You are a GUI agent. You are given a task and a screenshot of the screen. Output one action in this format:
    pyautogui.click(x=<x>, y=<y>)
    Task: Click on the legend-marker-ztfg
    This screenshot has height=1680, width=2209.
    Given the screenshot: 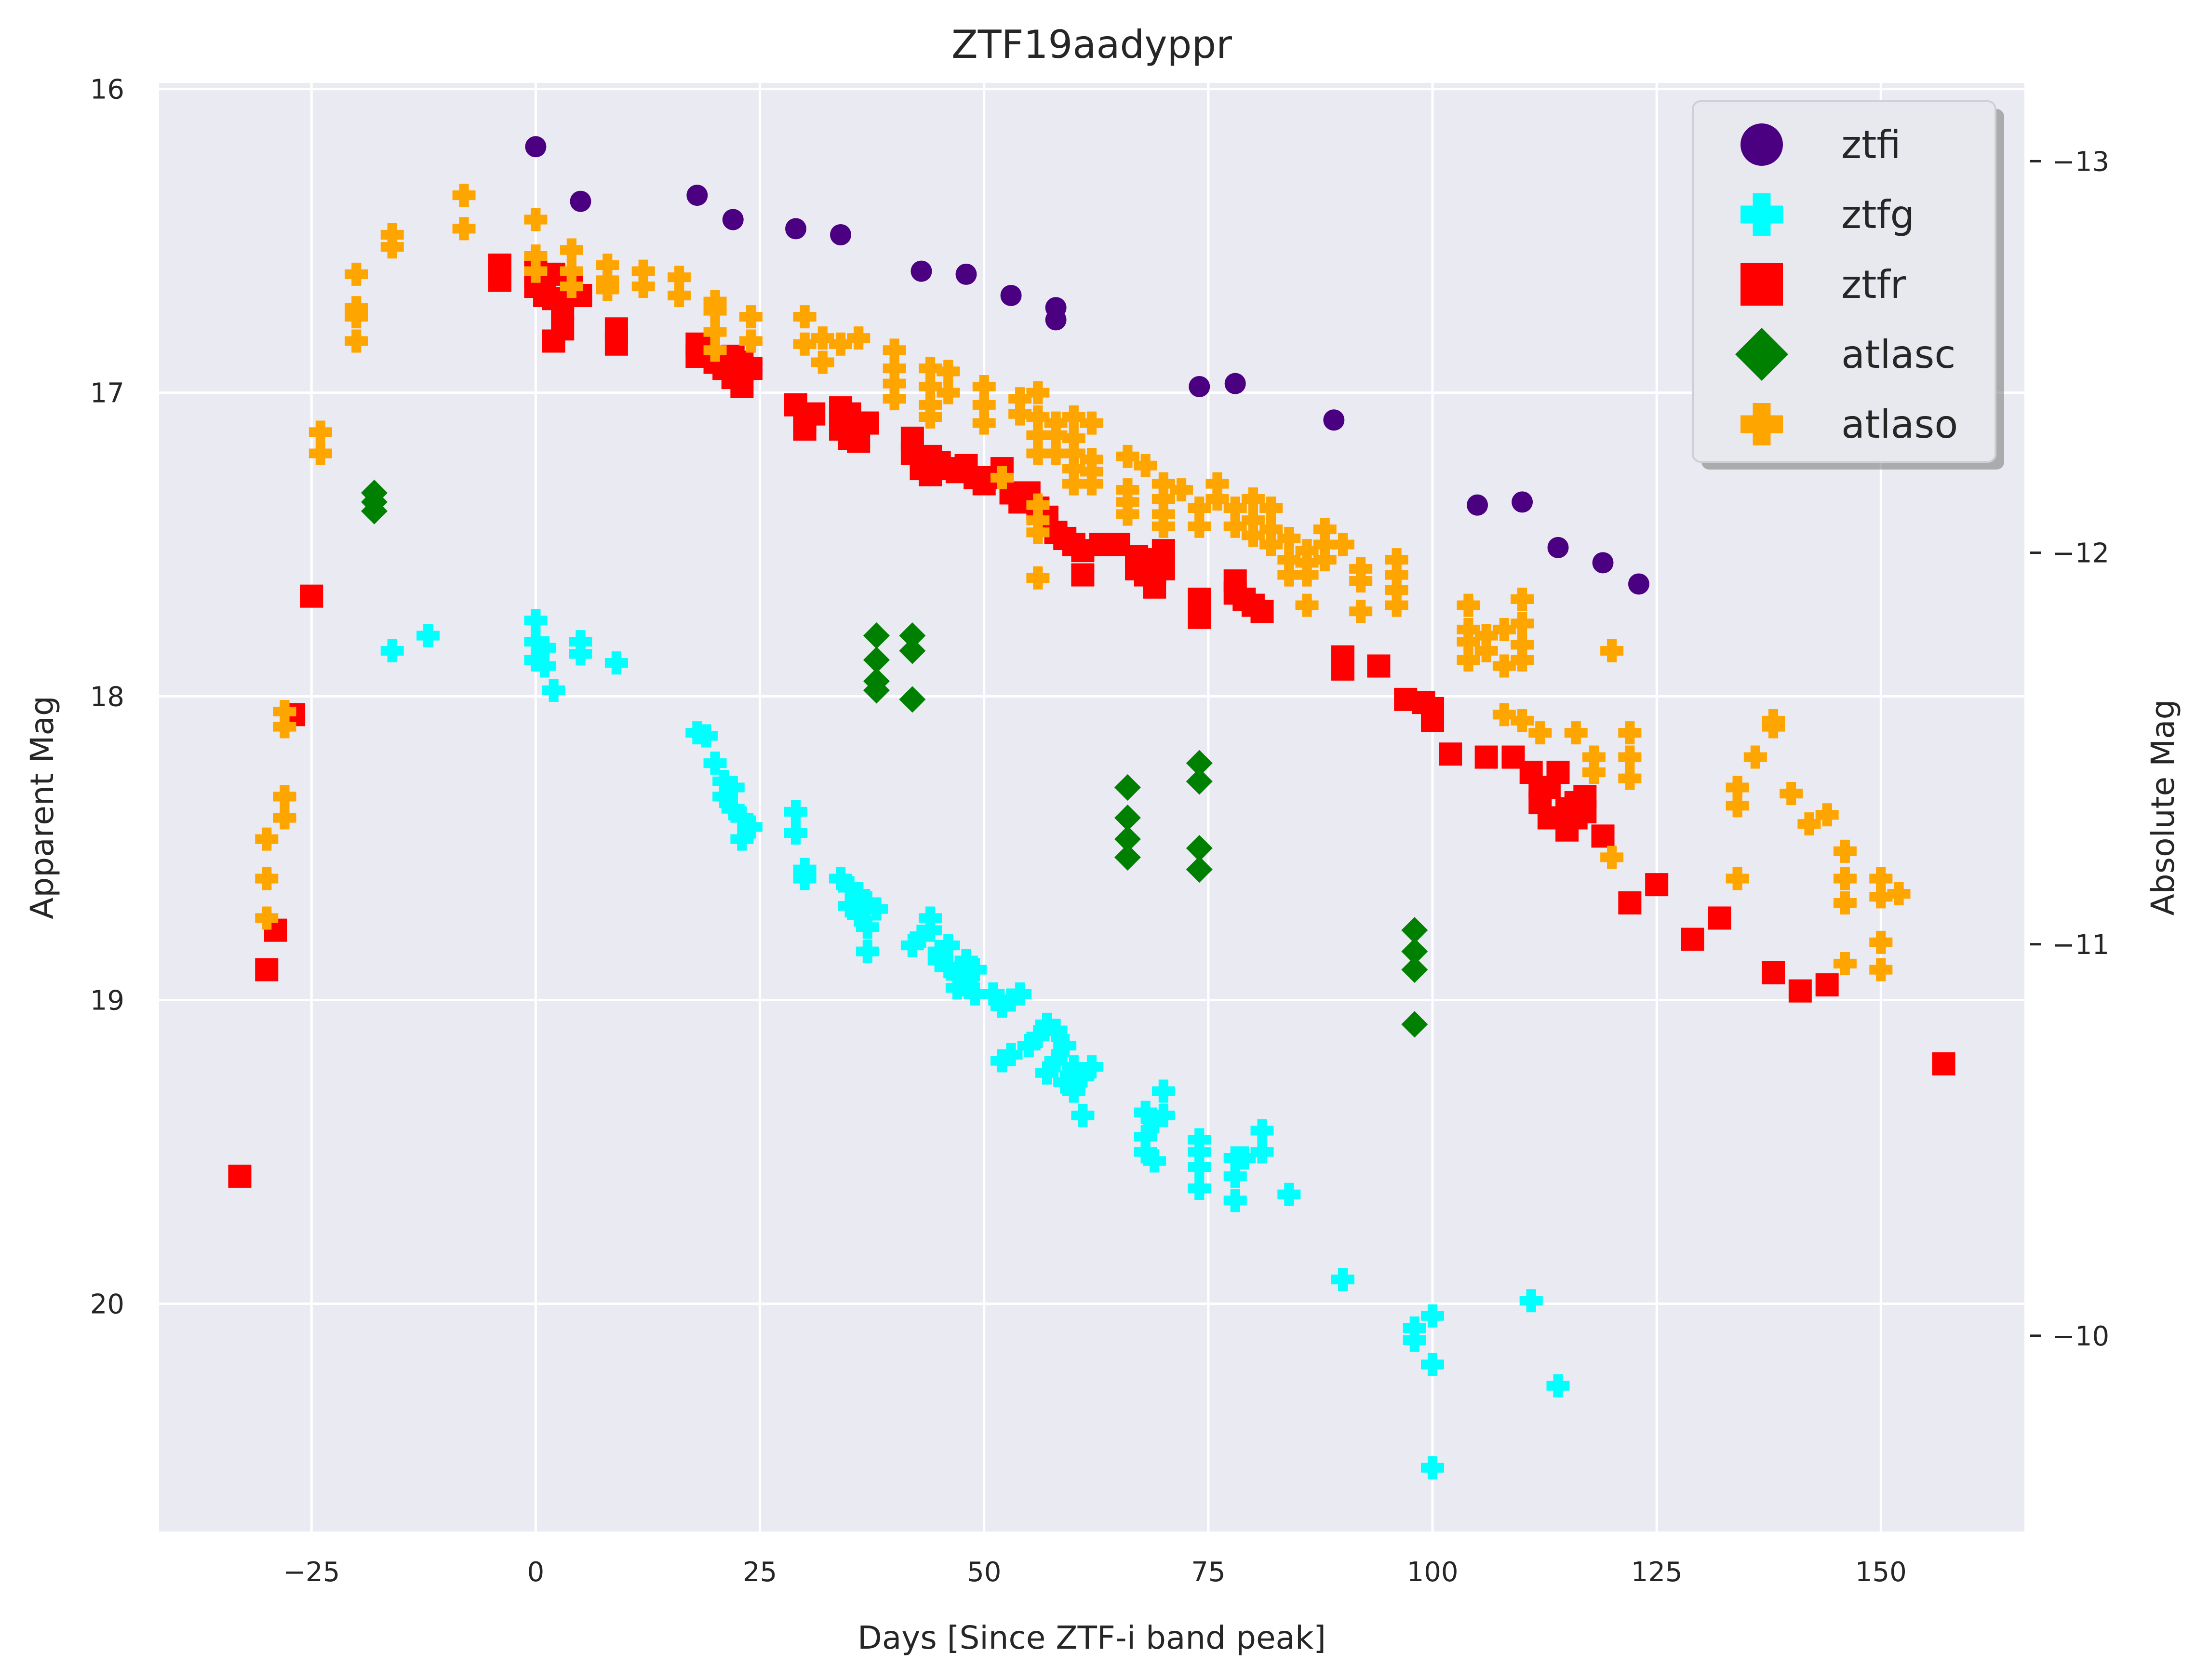 What is the action you would take?
    pyautogui.click(x=1761, y=214)
    